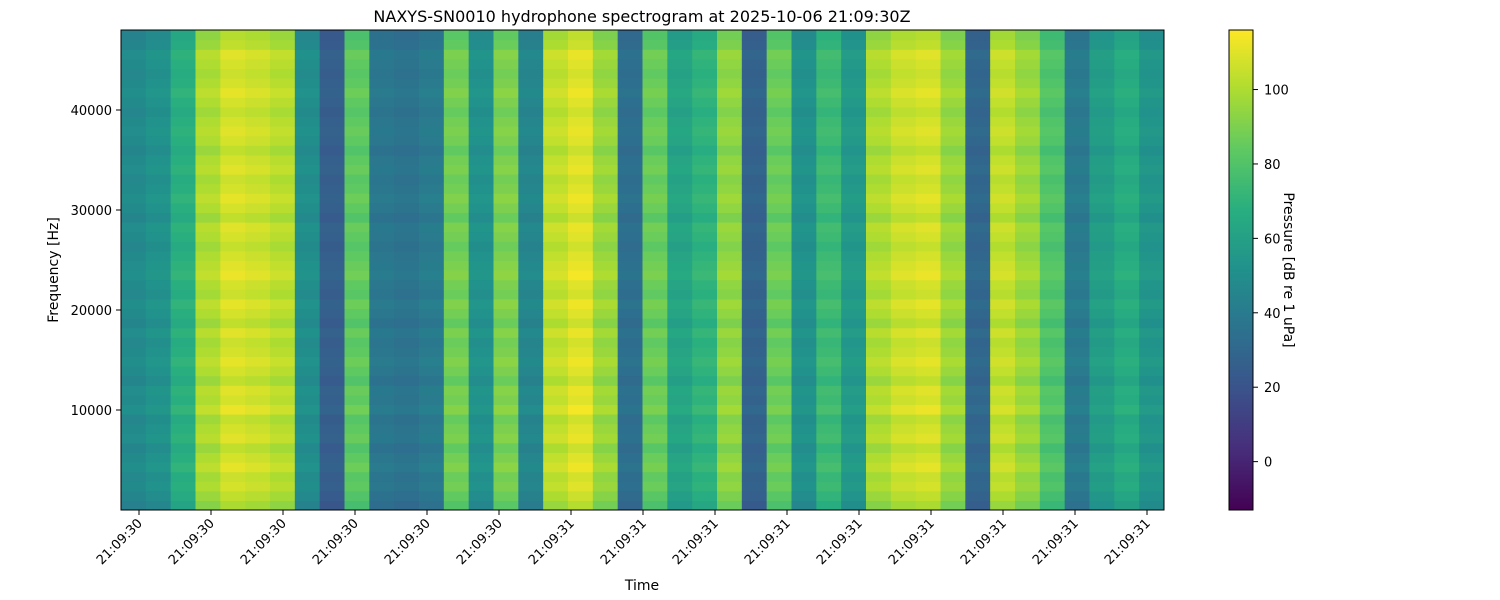 The height and width of the screenshot is (600, 1500). Describe the element at coordinates (91, 311) in the screenshot. I see `y-tick-label: 20000` at that location.